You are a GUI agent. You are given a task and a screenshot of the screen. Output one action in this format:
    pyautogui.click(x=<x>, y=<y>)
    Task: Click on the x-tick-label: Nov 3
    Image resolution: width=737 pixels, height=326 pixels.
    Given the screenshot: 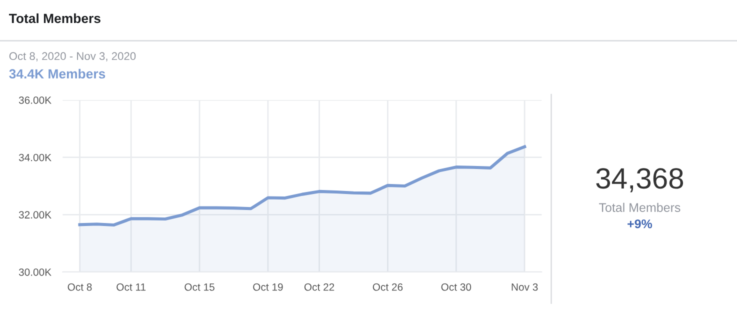 What is the action you would take?
    pyautogui.click(x=525, y=287)
    